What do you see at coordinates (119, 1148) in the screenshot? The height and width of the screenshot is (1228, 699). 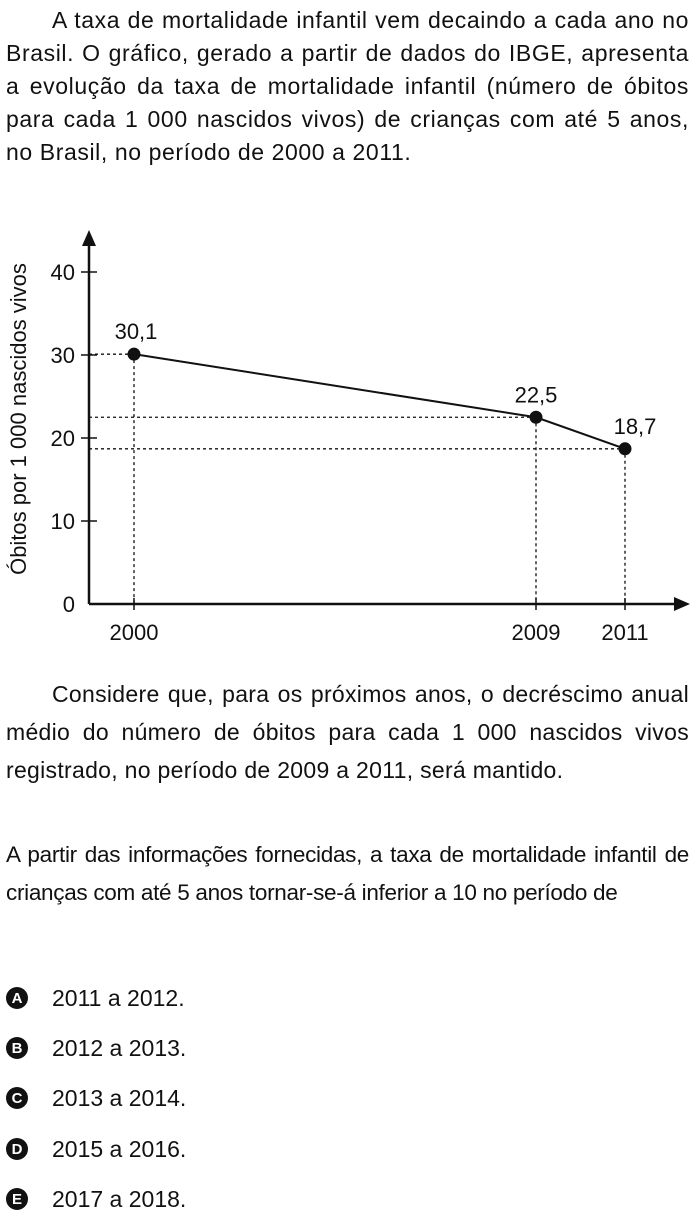 I see `option-text-d: 2015 a 2016.` at bounding box center [119, 1148].